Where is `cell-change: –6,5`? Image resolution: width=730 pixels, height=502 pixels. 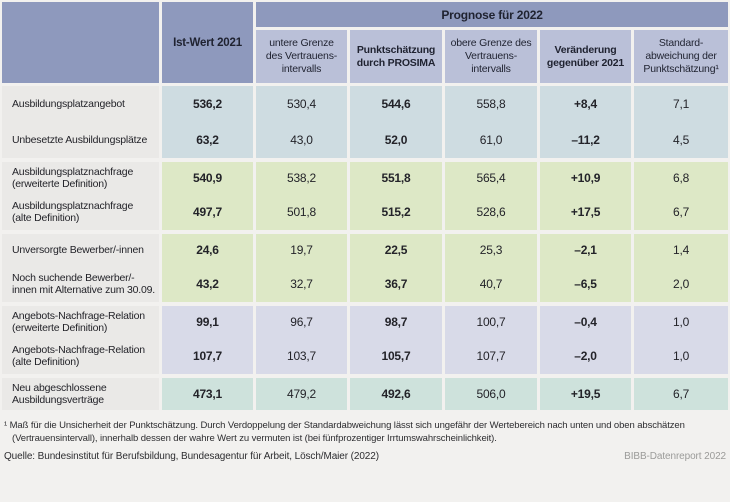
cell-change: –6,5 is located at coordinates (587, 284).